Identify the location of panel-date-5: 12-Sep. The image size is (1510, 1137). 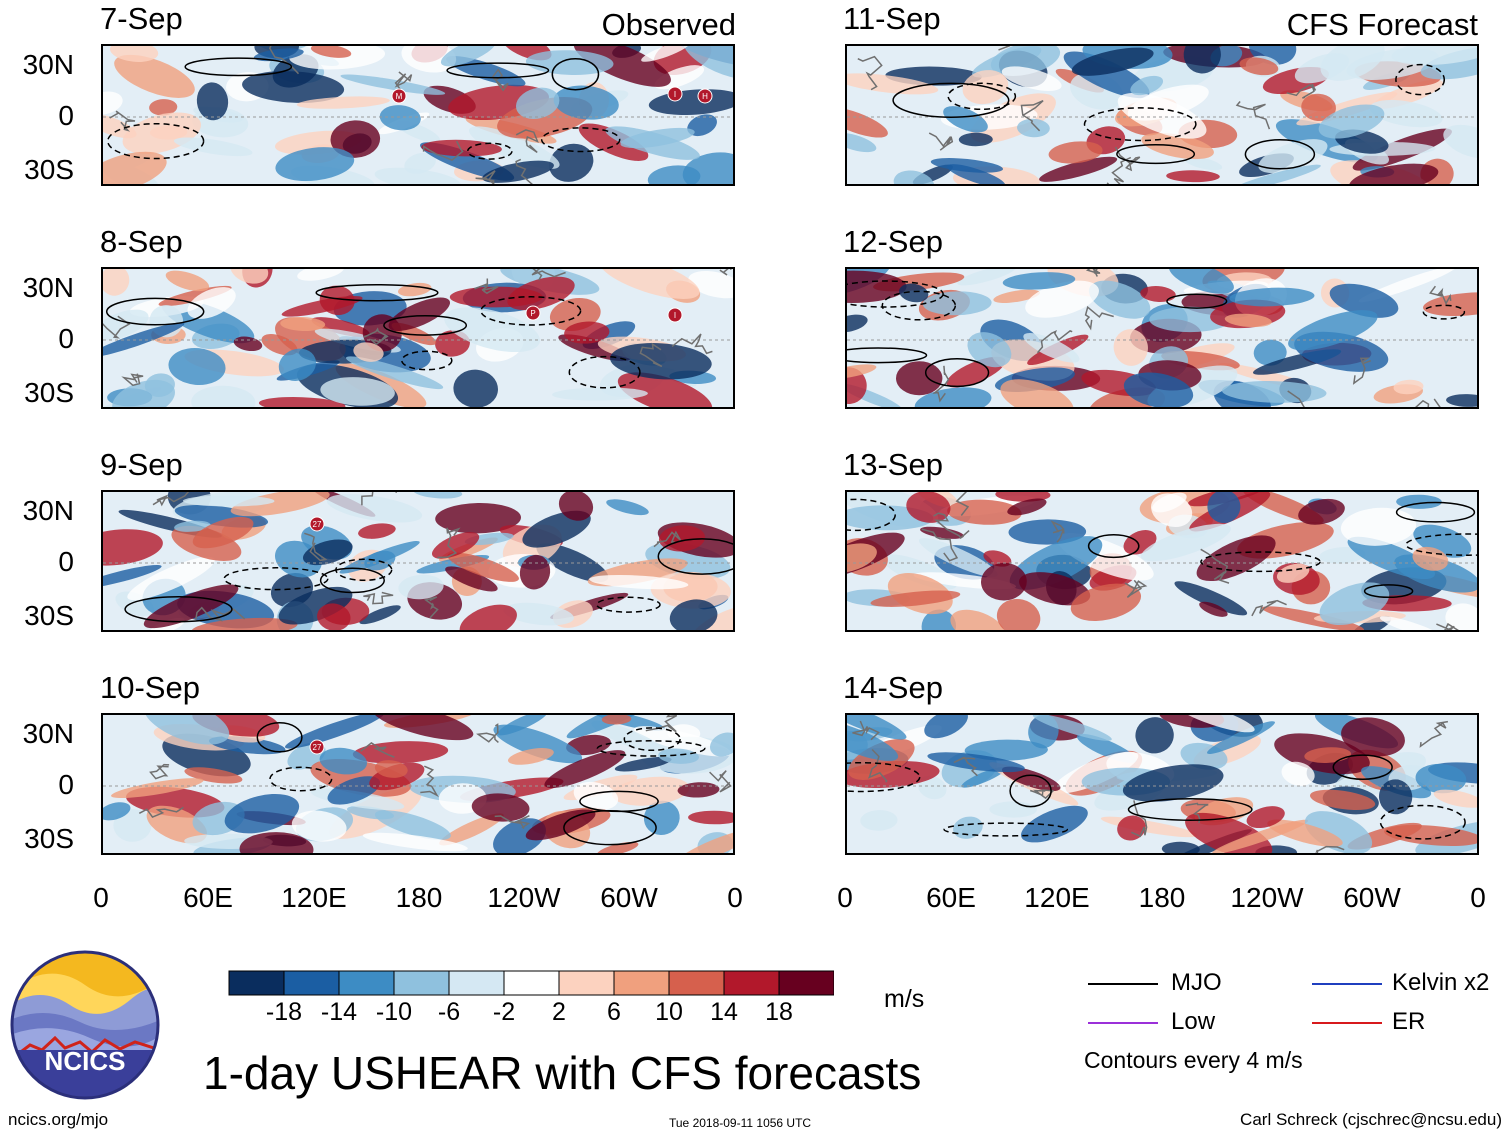
(893, 241).